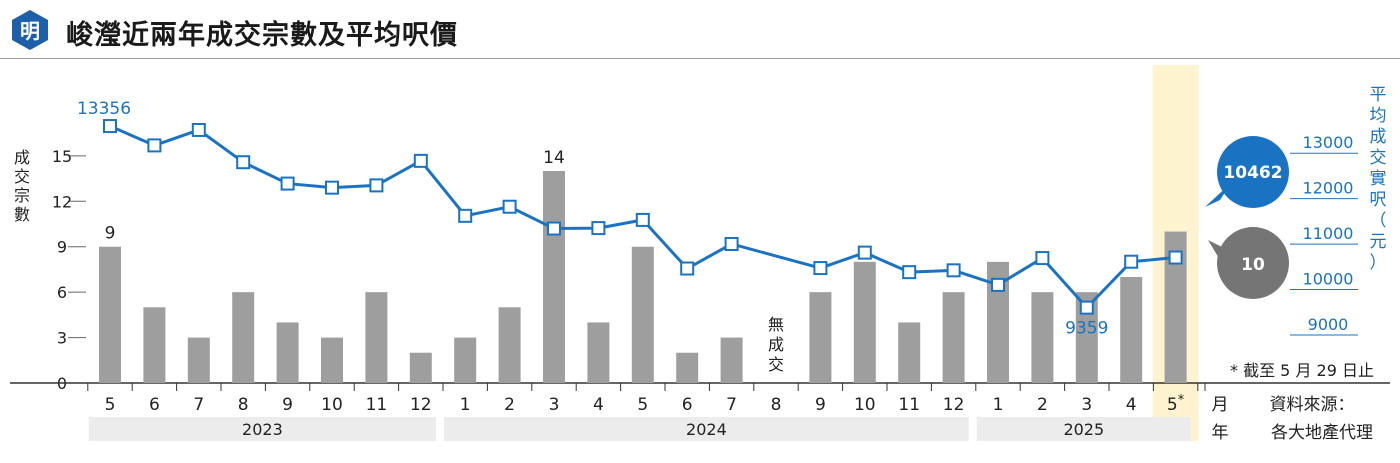 This screenshot has width=1400, height=463. What do you see at coordinates (1378, 116) in the screenshot?
I see `line-axis-title-char: 均` at bounding box center [1378, 116].